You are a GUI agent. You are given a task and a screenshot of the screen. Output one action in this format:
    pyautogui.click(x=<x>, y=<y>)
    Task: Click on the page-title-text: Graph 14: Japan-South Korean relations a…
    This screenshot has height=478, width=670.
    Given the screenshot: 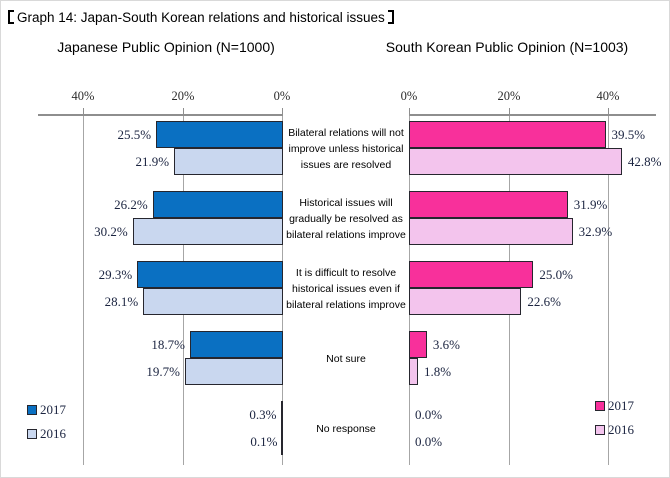 What is the action you would take?
    pyautogui.click(x=201, y=17)
    